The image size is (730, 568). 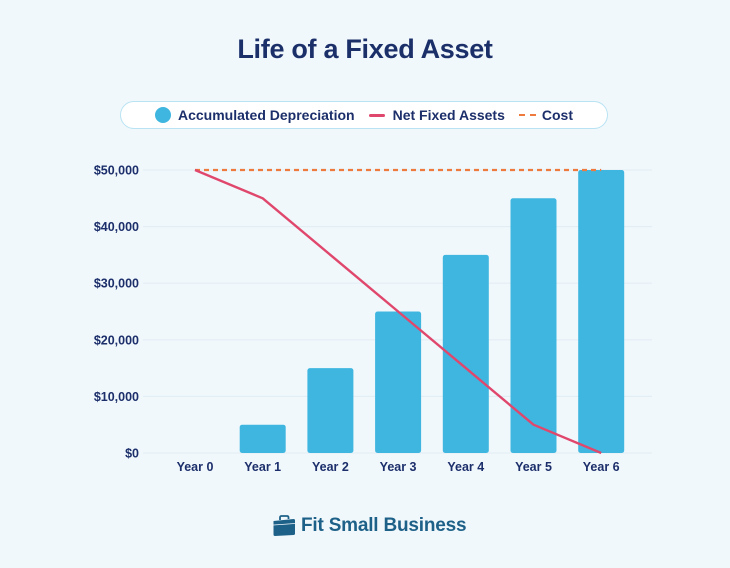 I want to click on brand-logo: Fit Small Business, so click(x=369, y=526).